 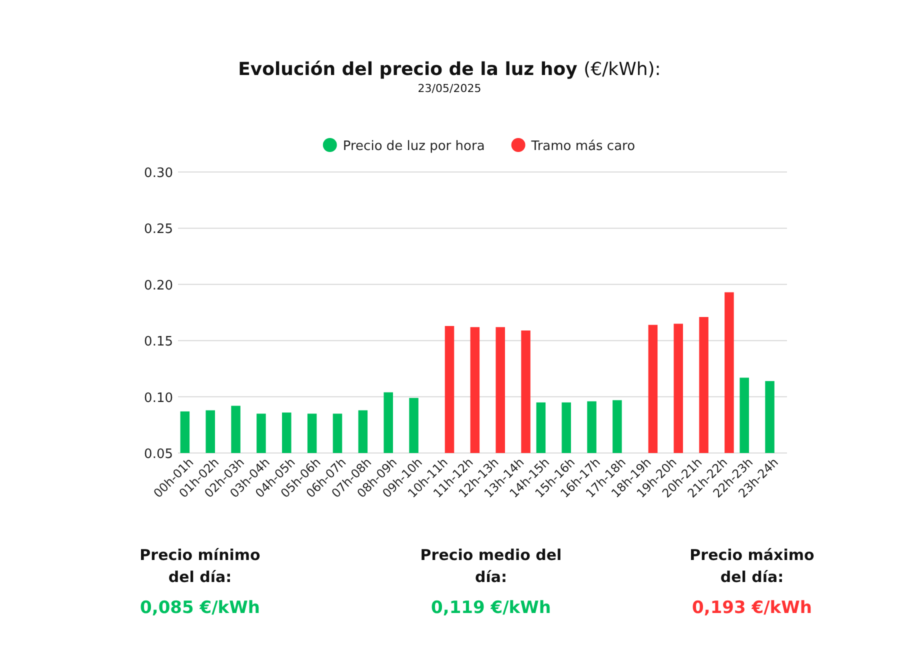 I want to click on y-tick-label: 0.20, so click(x=158, y=286).